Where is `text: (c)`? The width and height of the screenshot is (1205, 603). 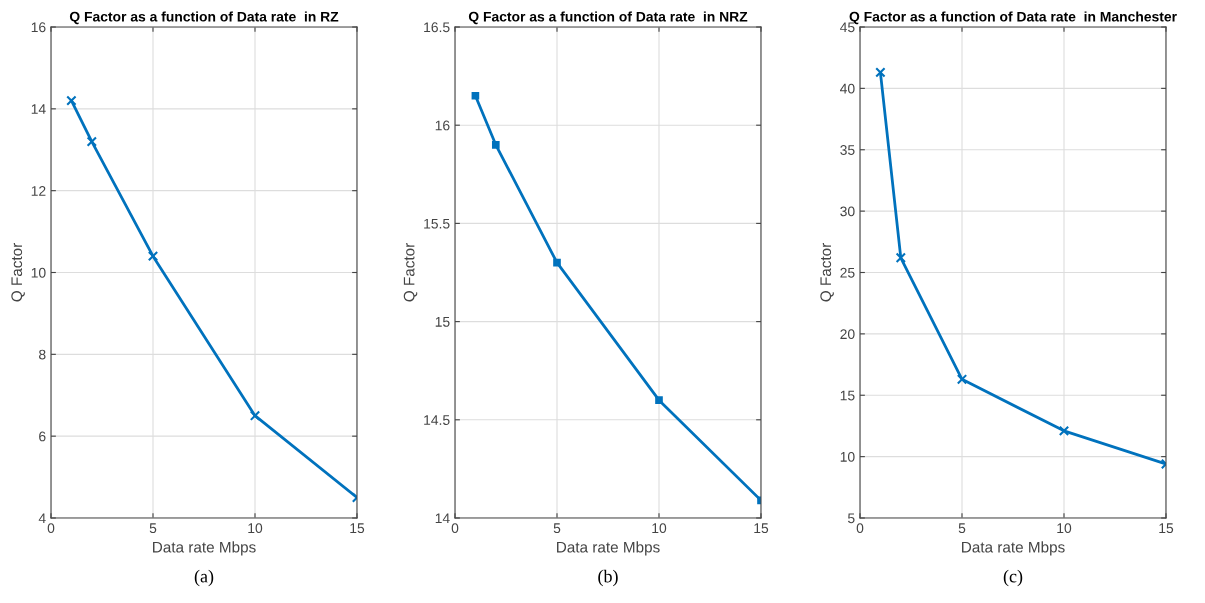 text: (c) is located at coordinates (1013, 578).